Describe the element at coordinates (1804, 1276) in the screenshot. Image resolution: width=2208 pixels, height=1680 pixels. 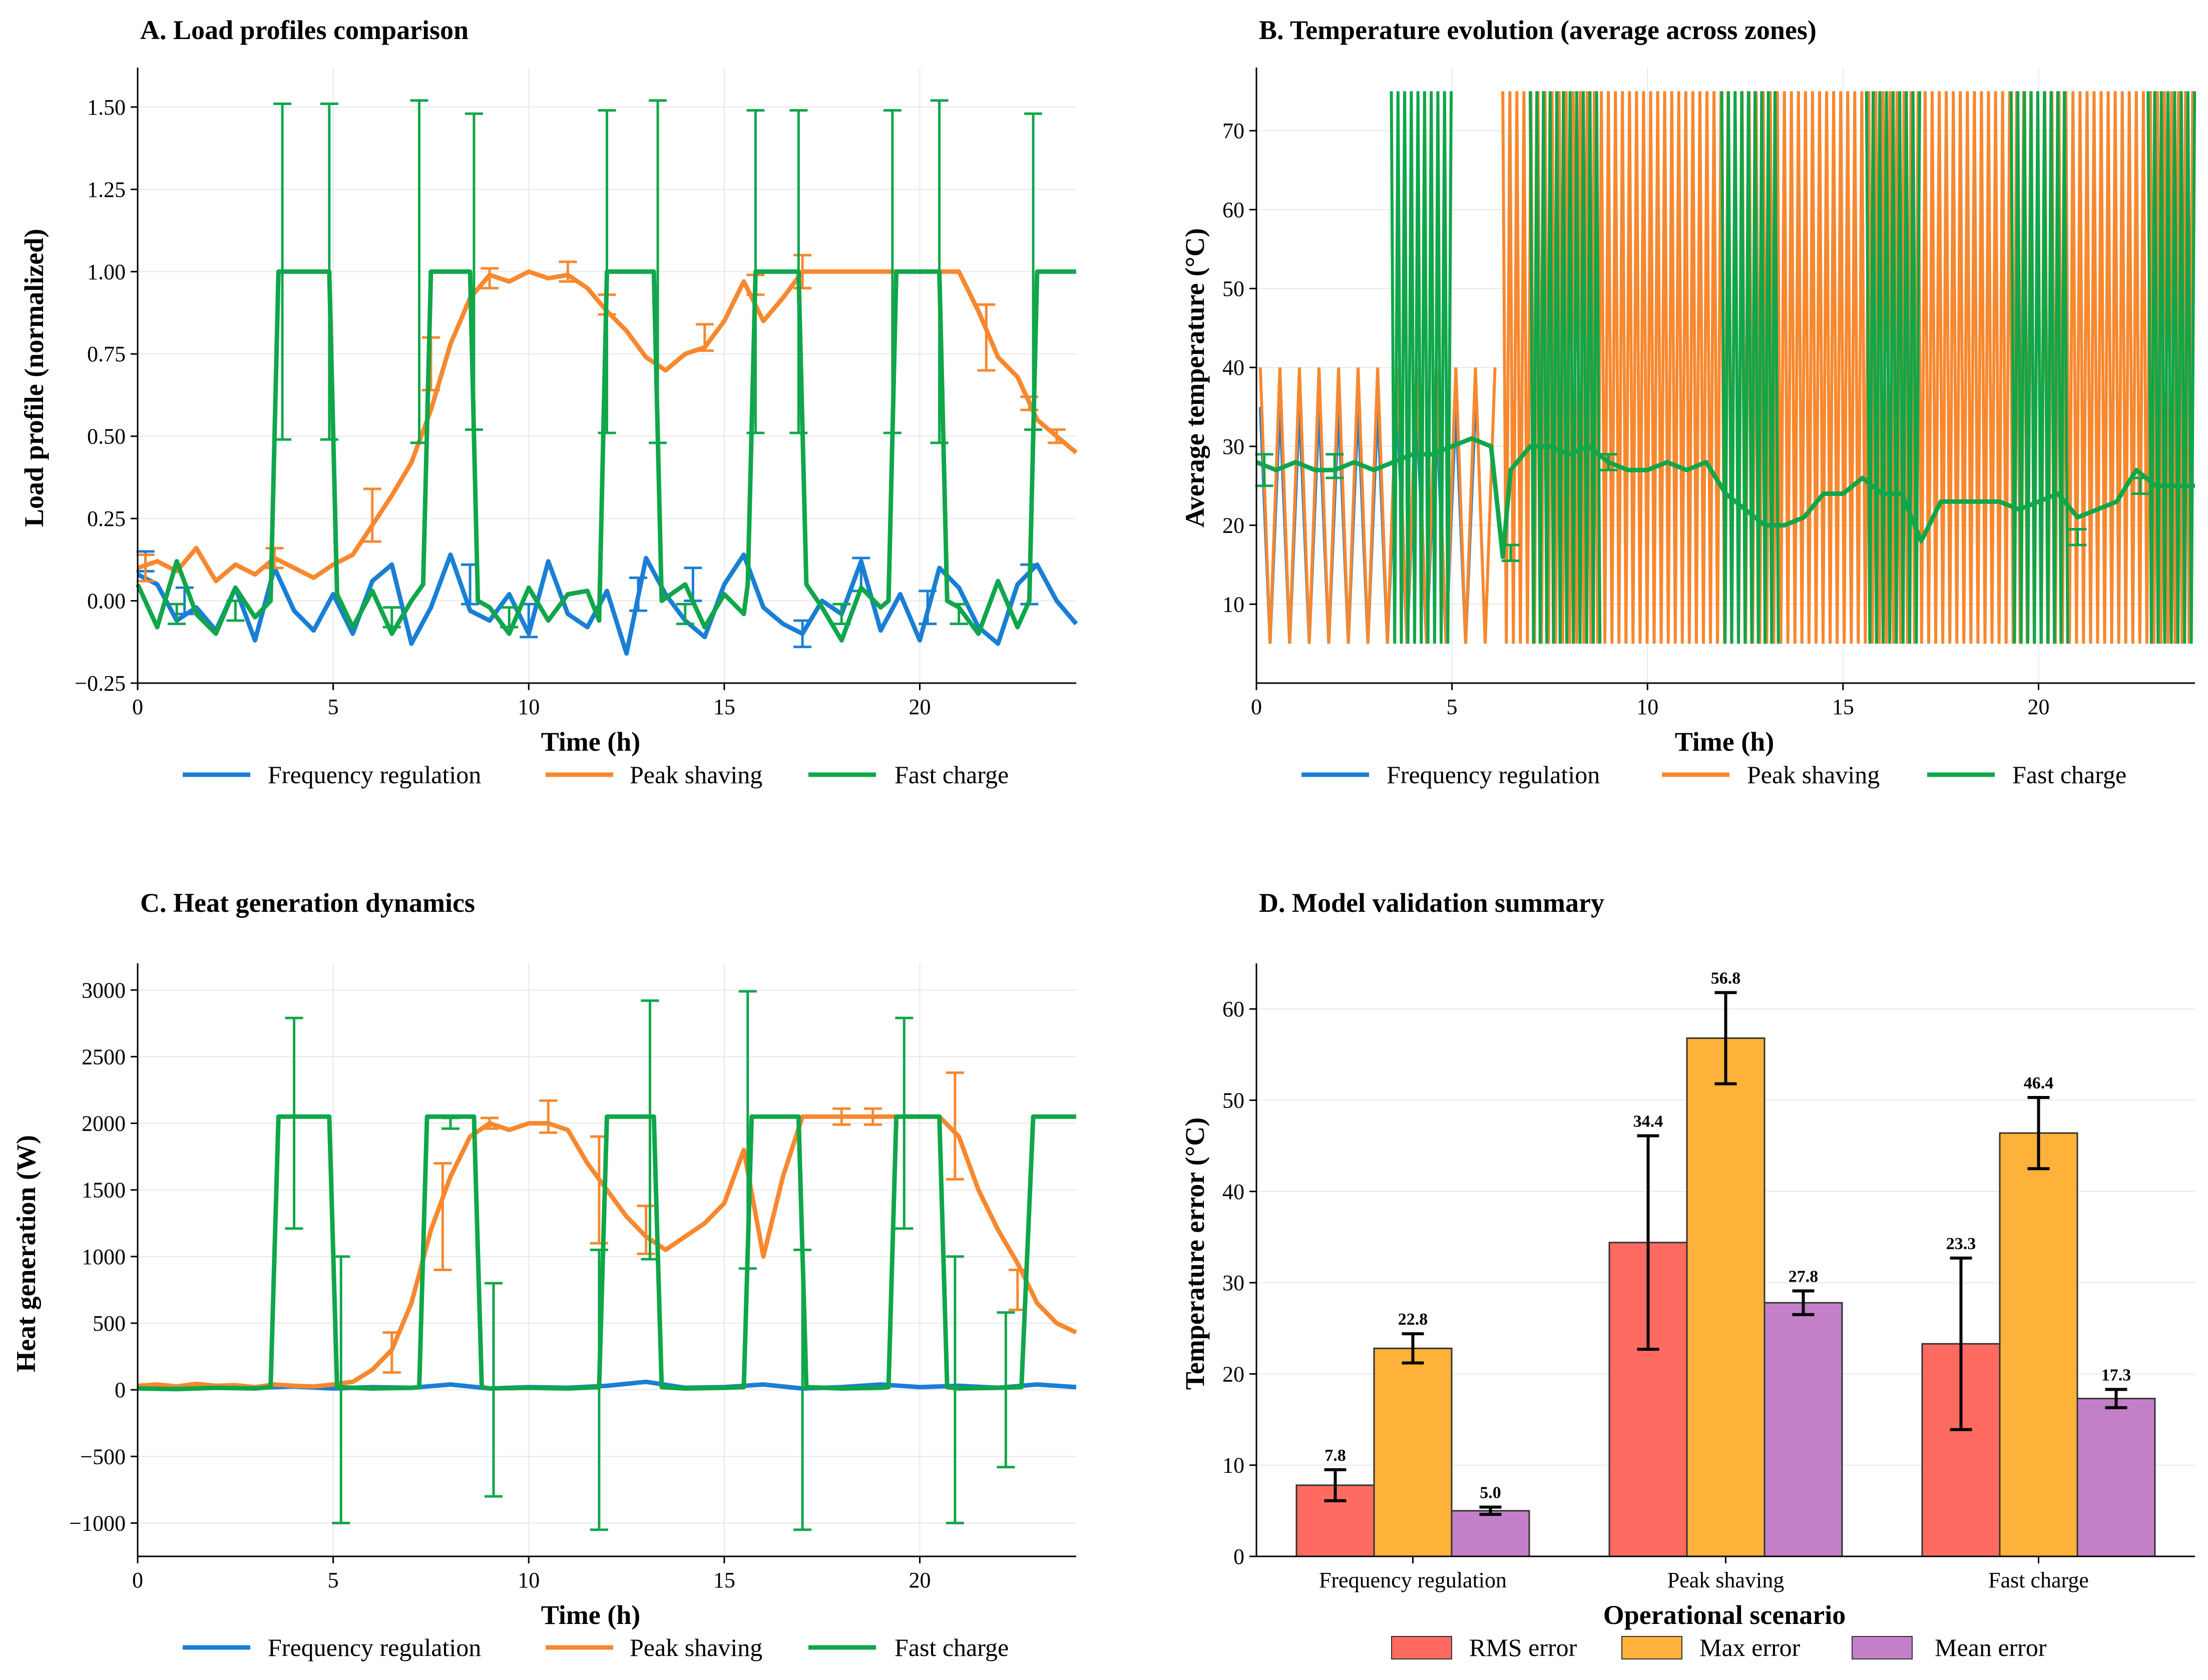
I see `bar-value-label: 27.8` at that location.